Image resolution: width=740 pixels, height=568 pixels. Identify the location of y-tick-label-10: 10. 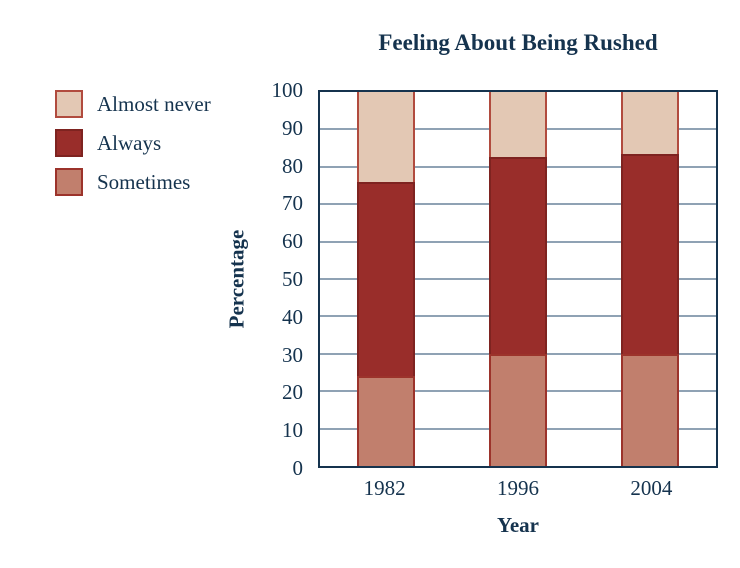
(292, 430).